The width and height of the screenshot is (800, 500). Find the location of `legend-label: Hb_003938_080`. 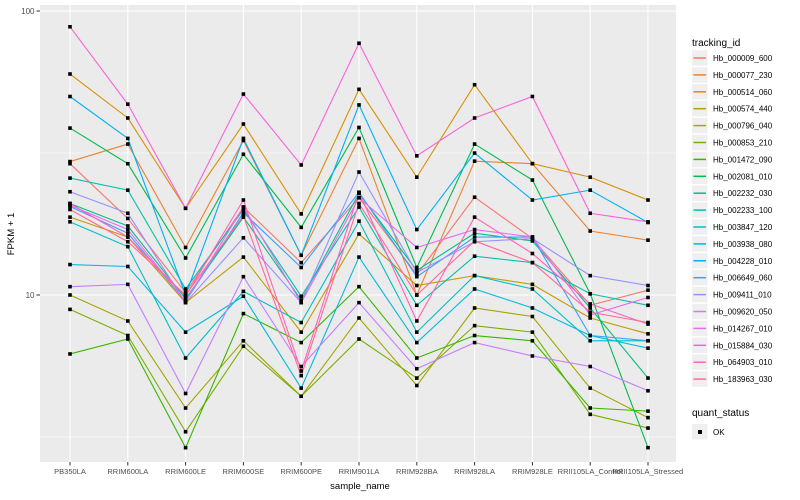

legend-label: Hb_003938_080 is located at coordinates (743, 244).